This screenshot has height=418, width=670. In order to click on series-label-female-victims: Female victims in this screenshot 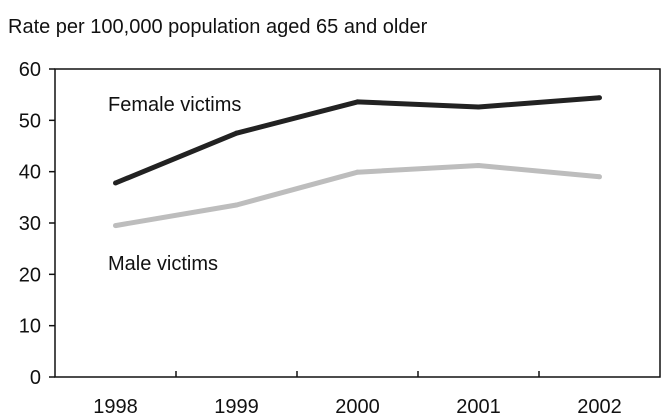, I will do `click(174, 105)`.